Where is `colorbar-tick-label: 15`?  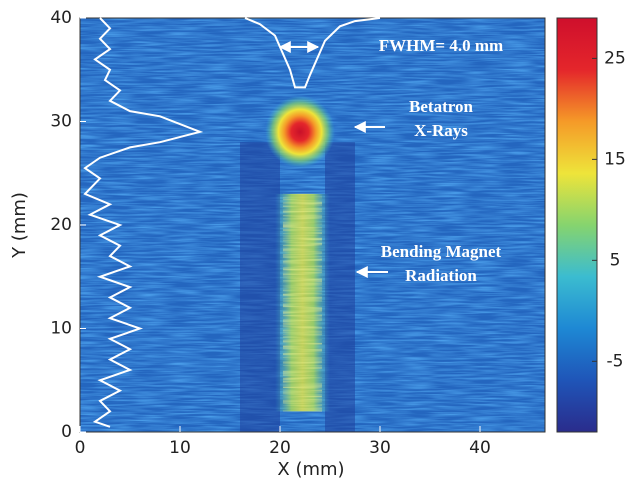 colorbar-tick-label: 15 is located at coordinates (615, 159).